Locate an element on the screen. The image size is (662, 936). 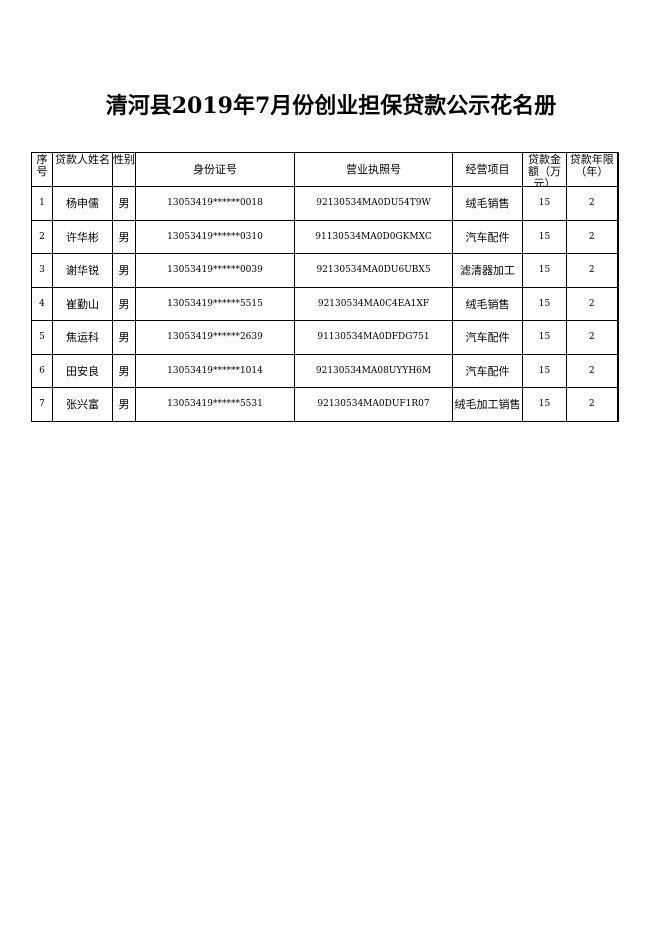
cell-id-number: 13053419******2639 is located at coordinates (215, 337).